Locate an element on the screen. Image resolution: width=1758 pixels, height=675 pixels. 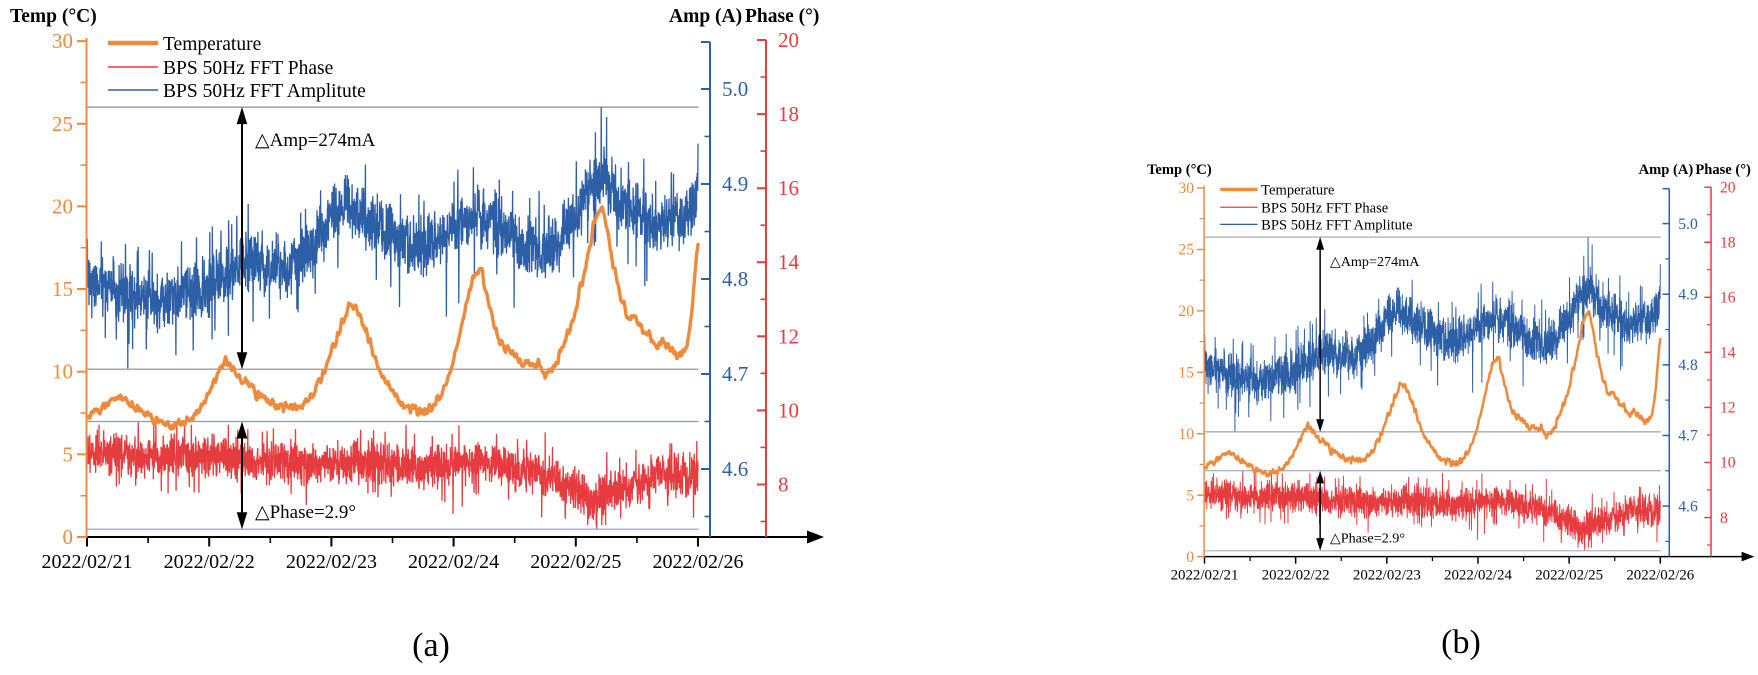
svg-text: (a) is located at coordinates (431, 645).